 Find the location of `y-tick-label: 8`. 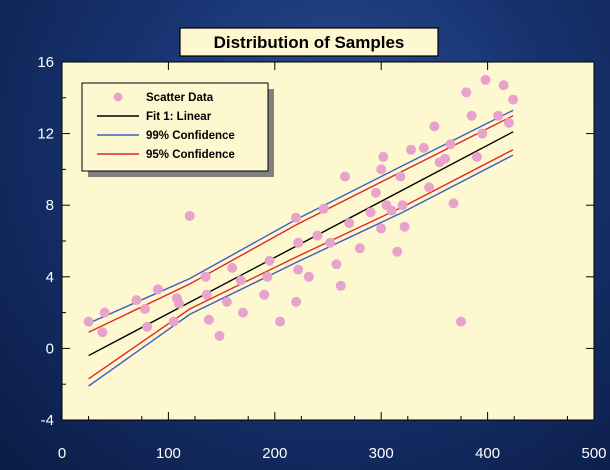

y-tick-label: 8 is located at coordinates (50, 205).